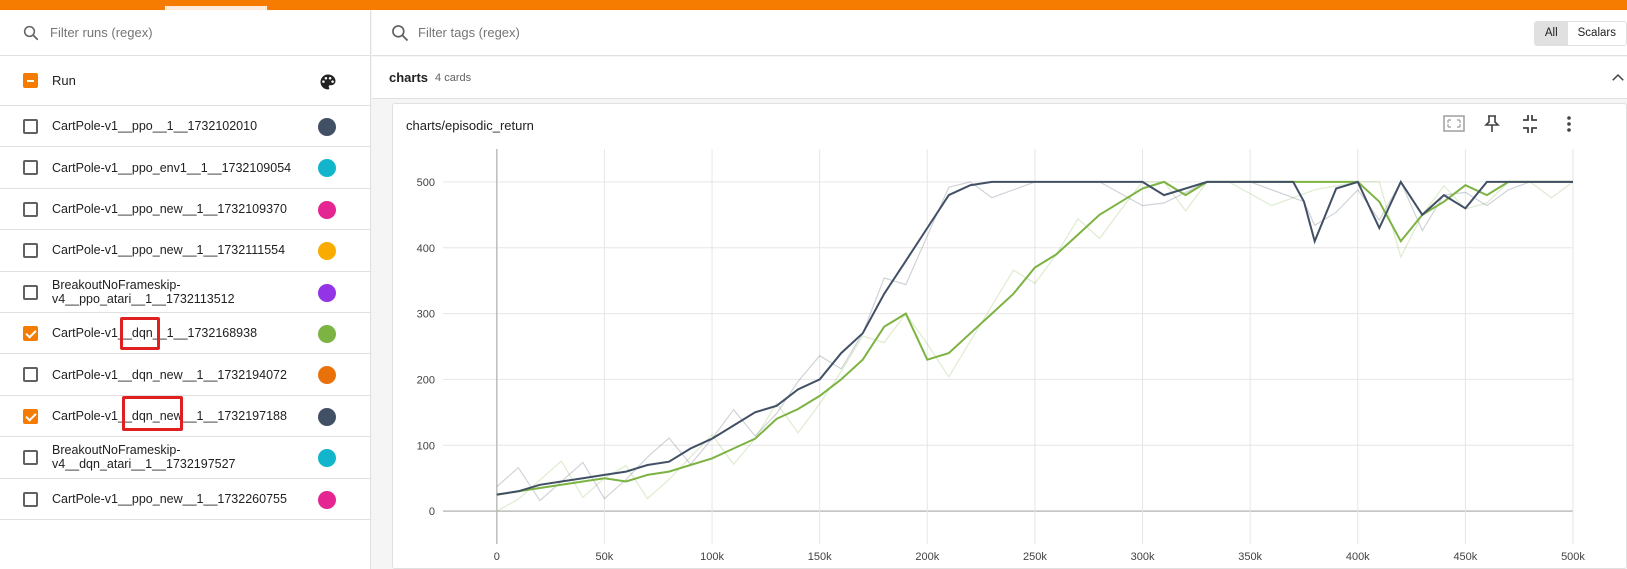 This screenshot has width=1627, height=569. What do you see at coordinates (328, 82) in the screenshot?
I see `palette-icon` at bounding box center [328, 82].